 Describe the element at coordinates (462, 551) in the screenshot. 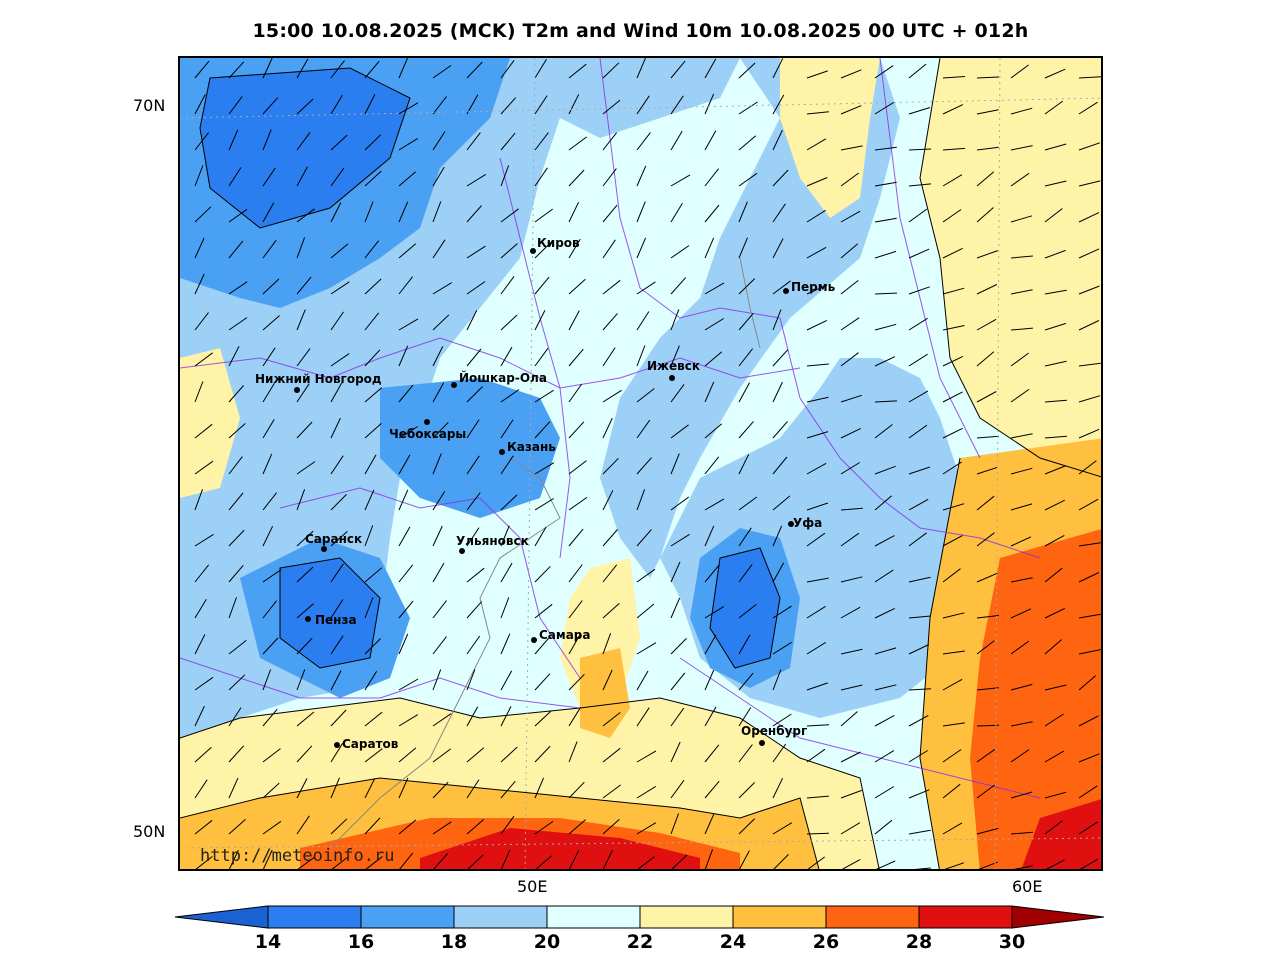

I see `city-dot-ulyanovsk` at that location.